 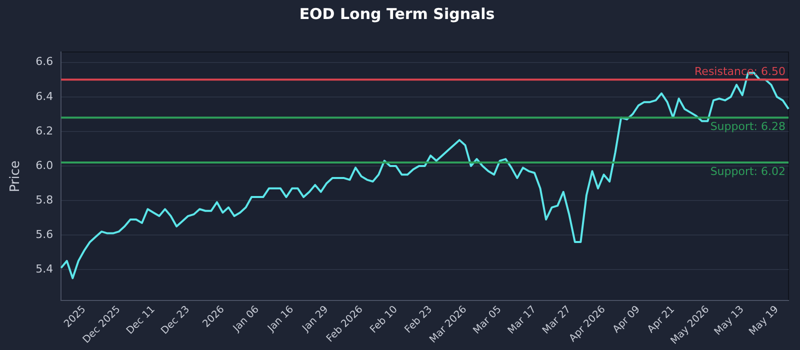 What do you see at coordinates (175, 320) in the screenshot?
I see `x-tick-label: Dec 23` at bounding box center [175, 320].